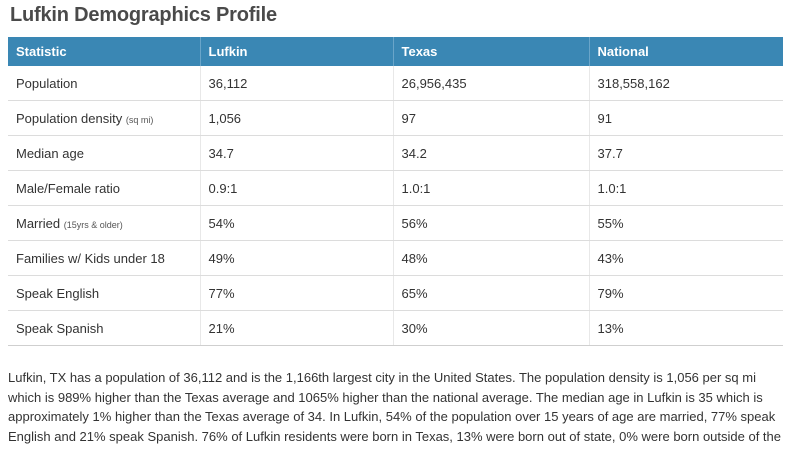 This screenshot has width=800, height=450. I want to click on row-label-text: Speak English, so click(58, 293).